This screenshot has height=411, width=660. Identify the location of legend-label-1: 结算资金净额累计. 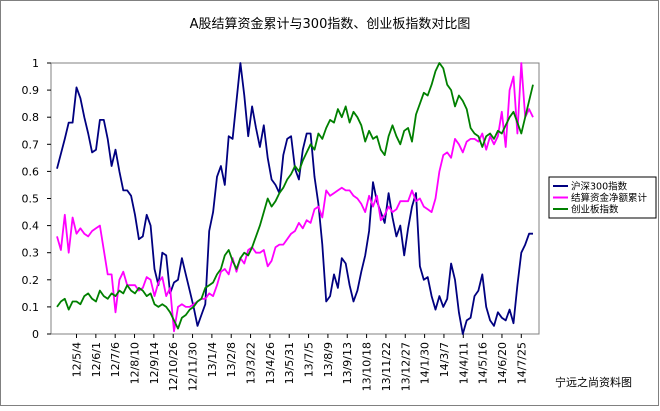
(609, 198).